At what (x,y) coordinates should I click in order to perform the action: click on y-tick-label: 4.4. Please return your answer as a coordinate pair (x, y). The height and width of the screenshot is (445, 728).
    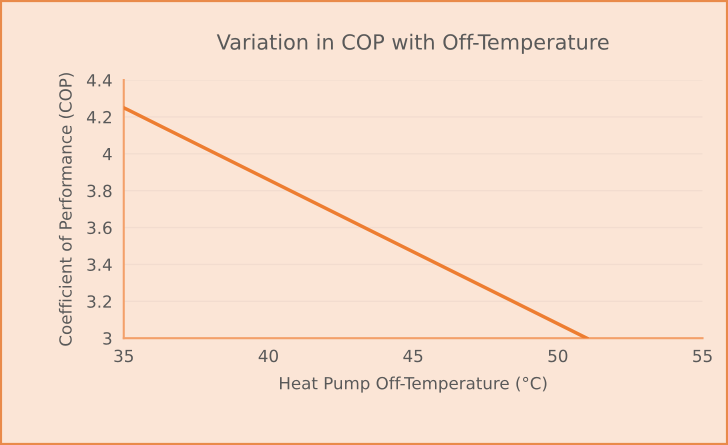
    Looking at the image, I should click on (99, 80).